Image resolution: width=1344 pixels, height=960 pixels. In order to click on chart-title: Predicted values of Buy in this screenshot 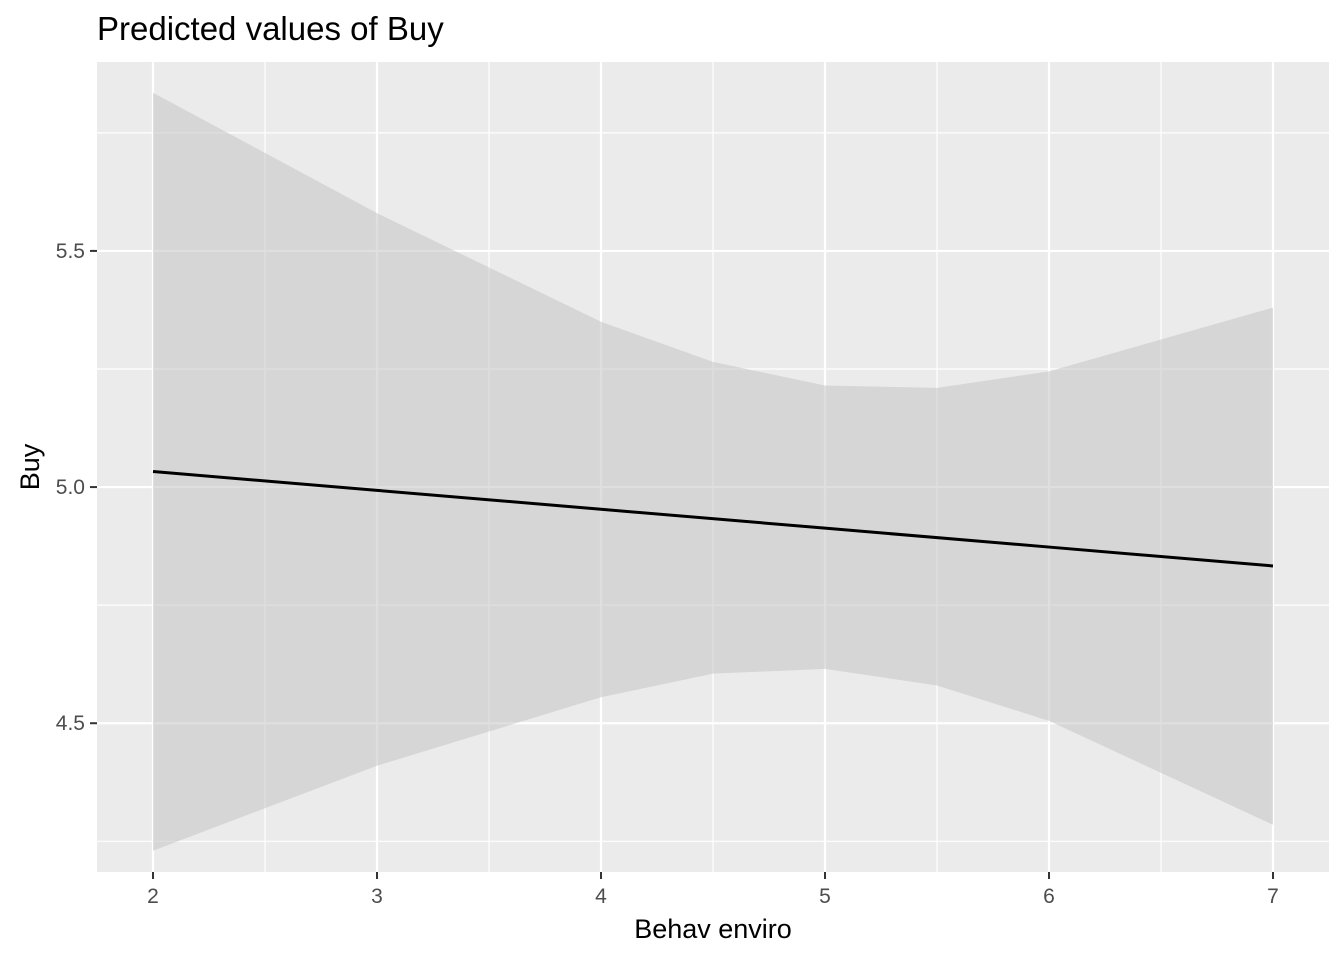, I will do `click(270, 28)`.